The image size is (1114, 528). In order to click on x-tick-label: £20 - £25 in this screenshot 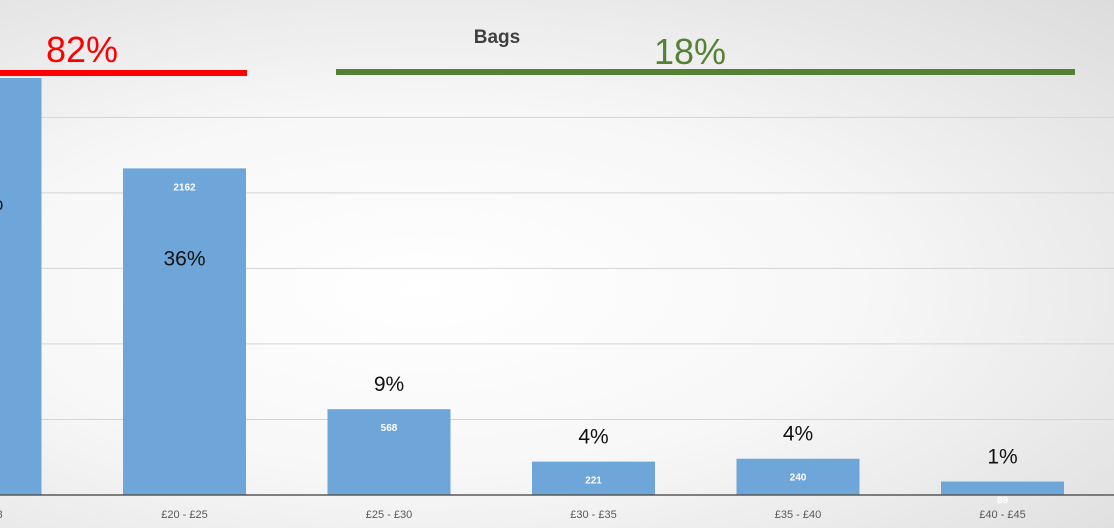, I will do `click(184, 515)`.